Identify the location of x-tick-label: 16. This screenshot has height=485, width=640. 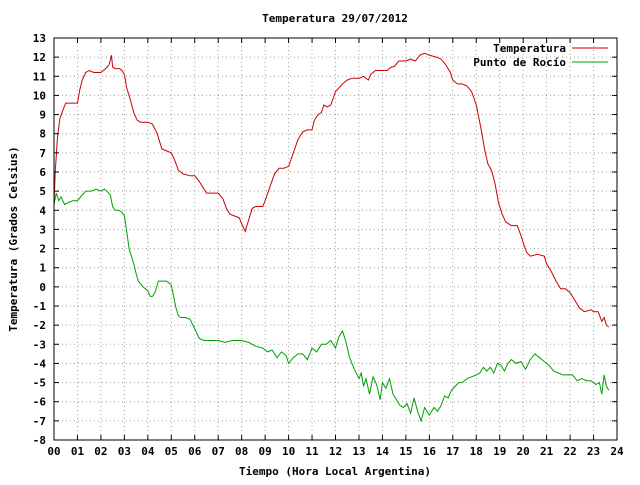
(430, 451).